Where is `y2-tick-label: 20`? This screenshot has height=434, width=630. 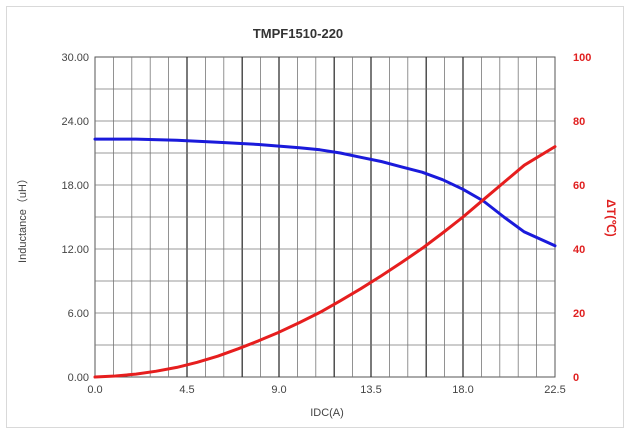 y2-tick-label: 20 is located at coordinates (579, 314).